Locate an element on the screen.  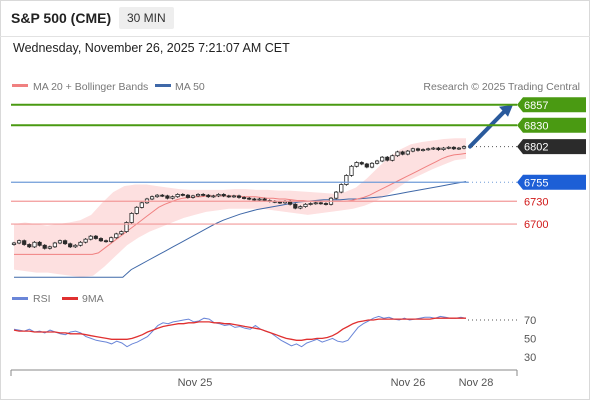
level-tag-label-6755: 6755 is located at coordinates (536, 183).